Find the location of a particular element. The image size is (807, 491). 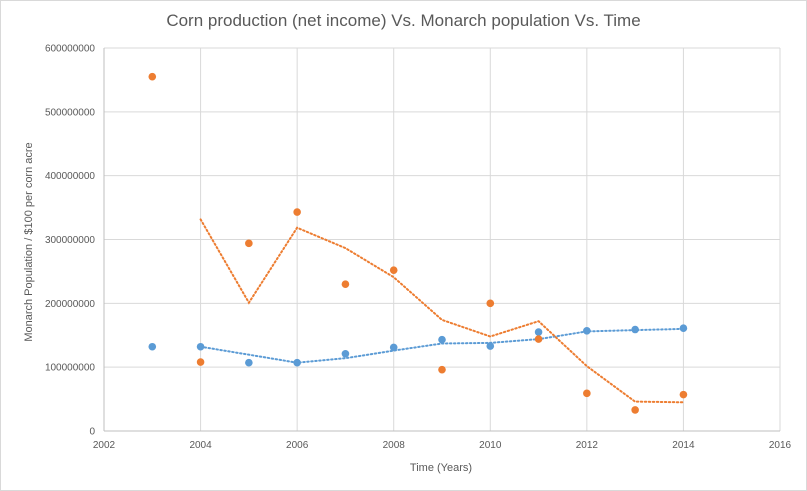

x-tick-label: 2012 is located at coordinates (587, 445).